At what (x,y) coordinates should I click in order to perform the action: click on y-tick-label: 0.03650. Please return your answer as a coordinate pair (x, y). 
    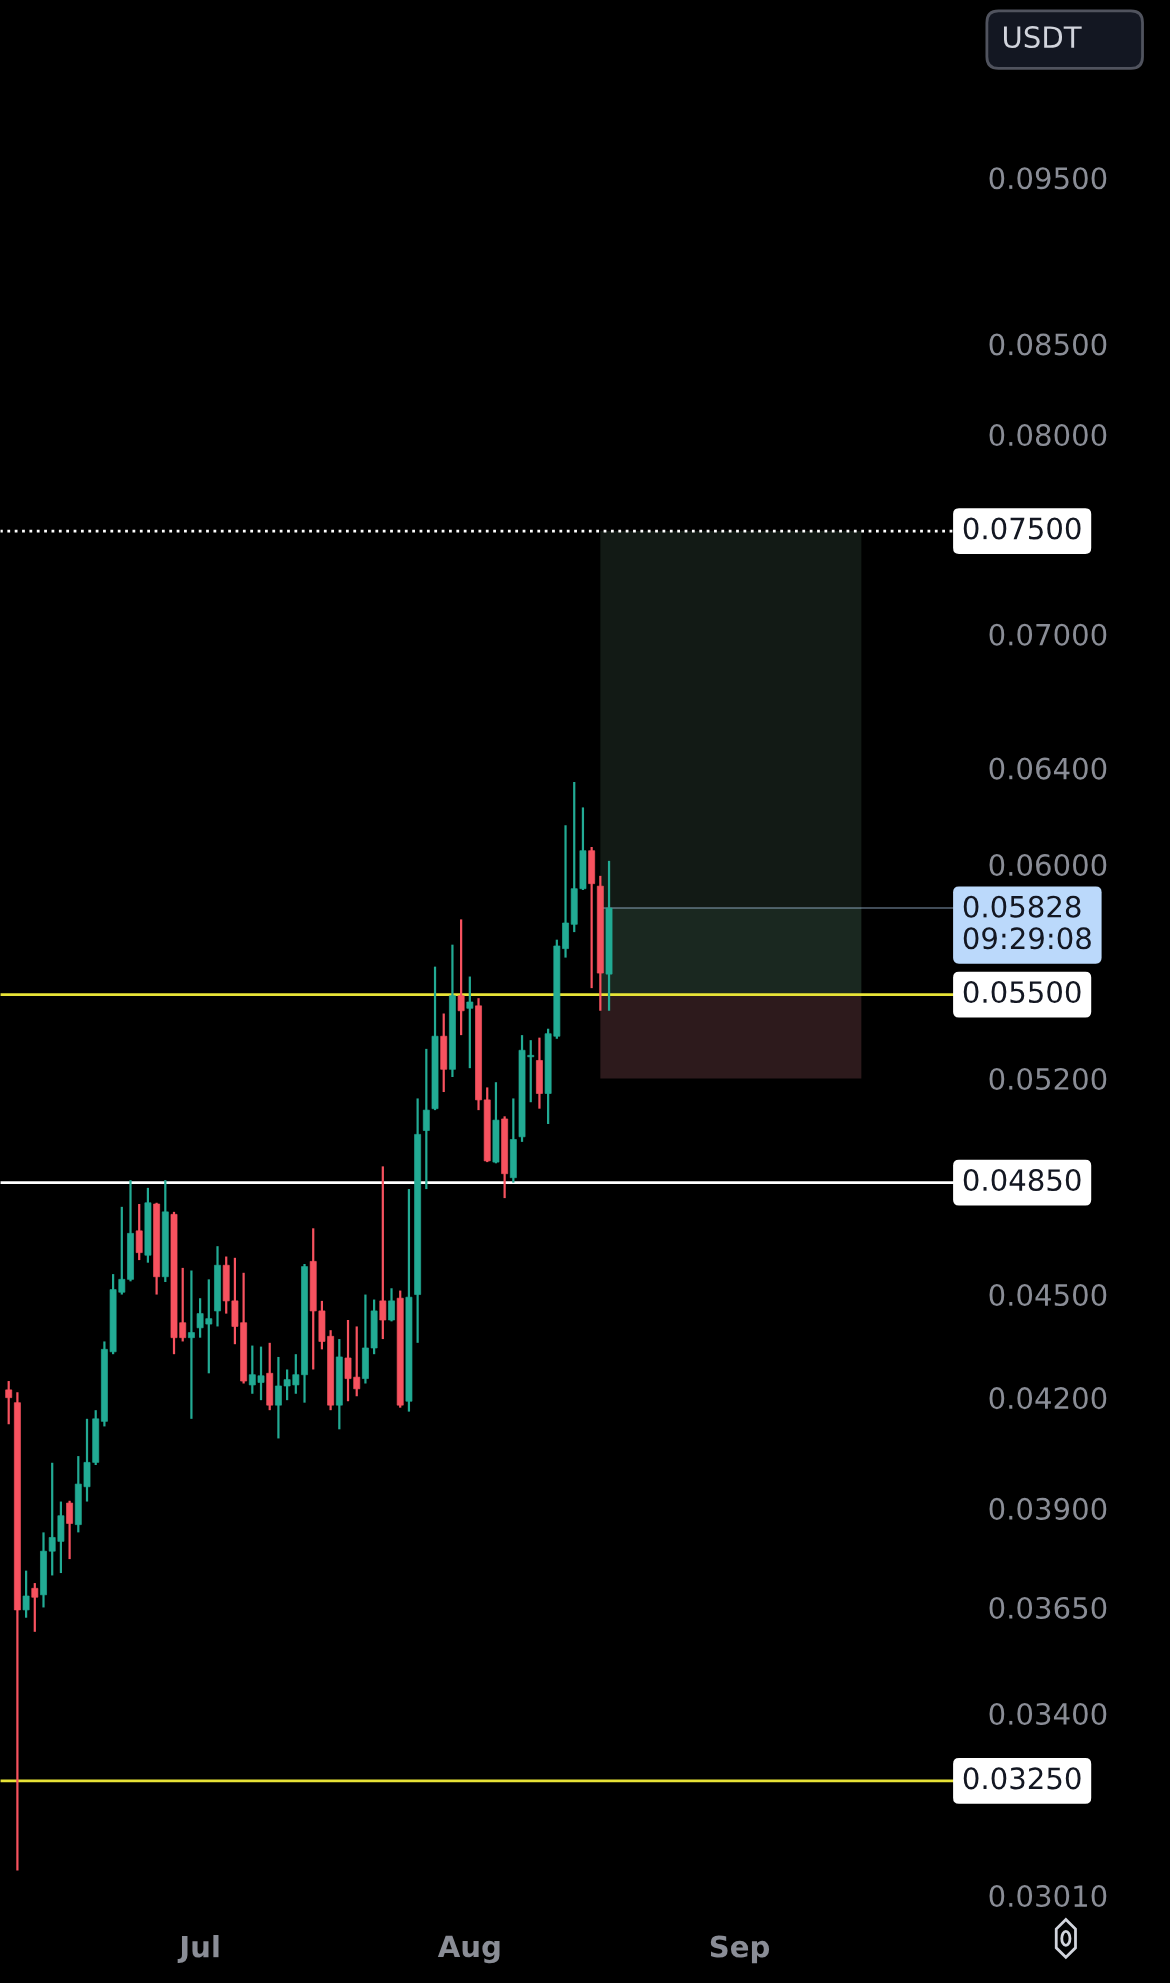
    Looking at the image, I should click on (1048, 1607).